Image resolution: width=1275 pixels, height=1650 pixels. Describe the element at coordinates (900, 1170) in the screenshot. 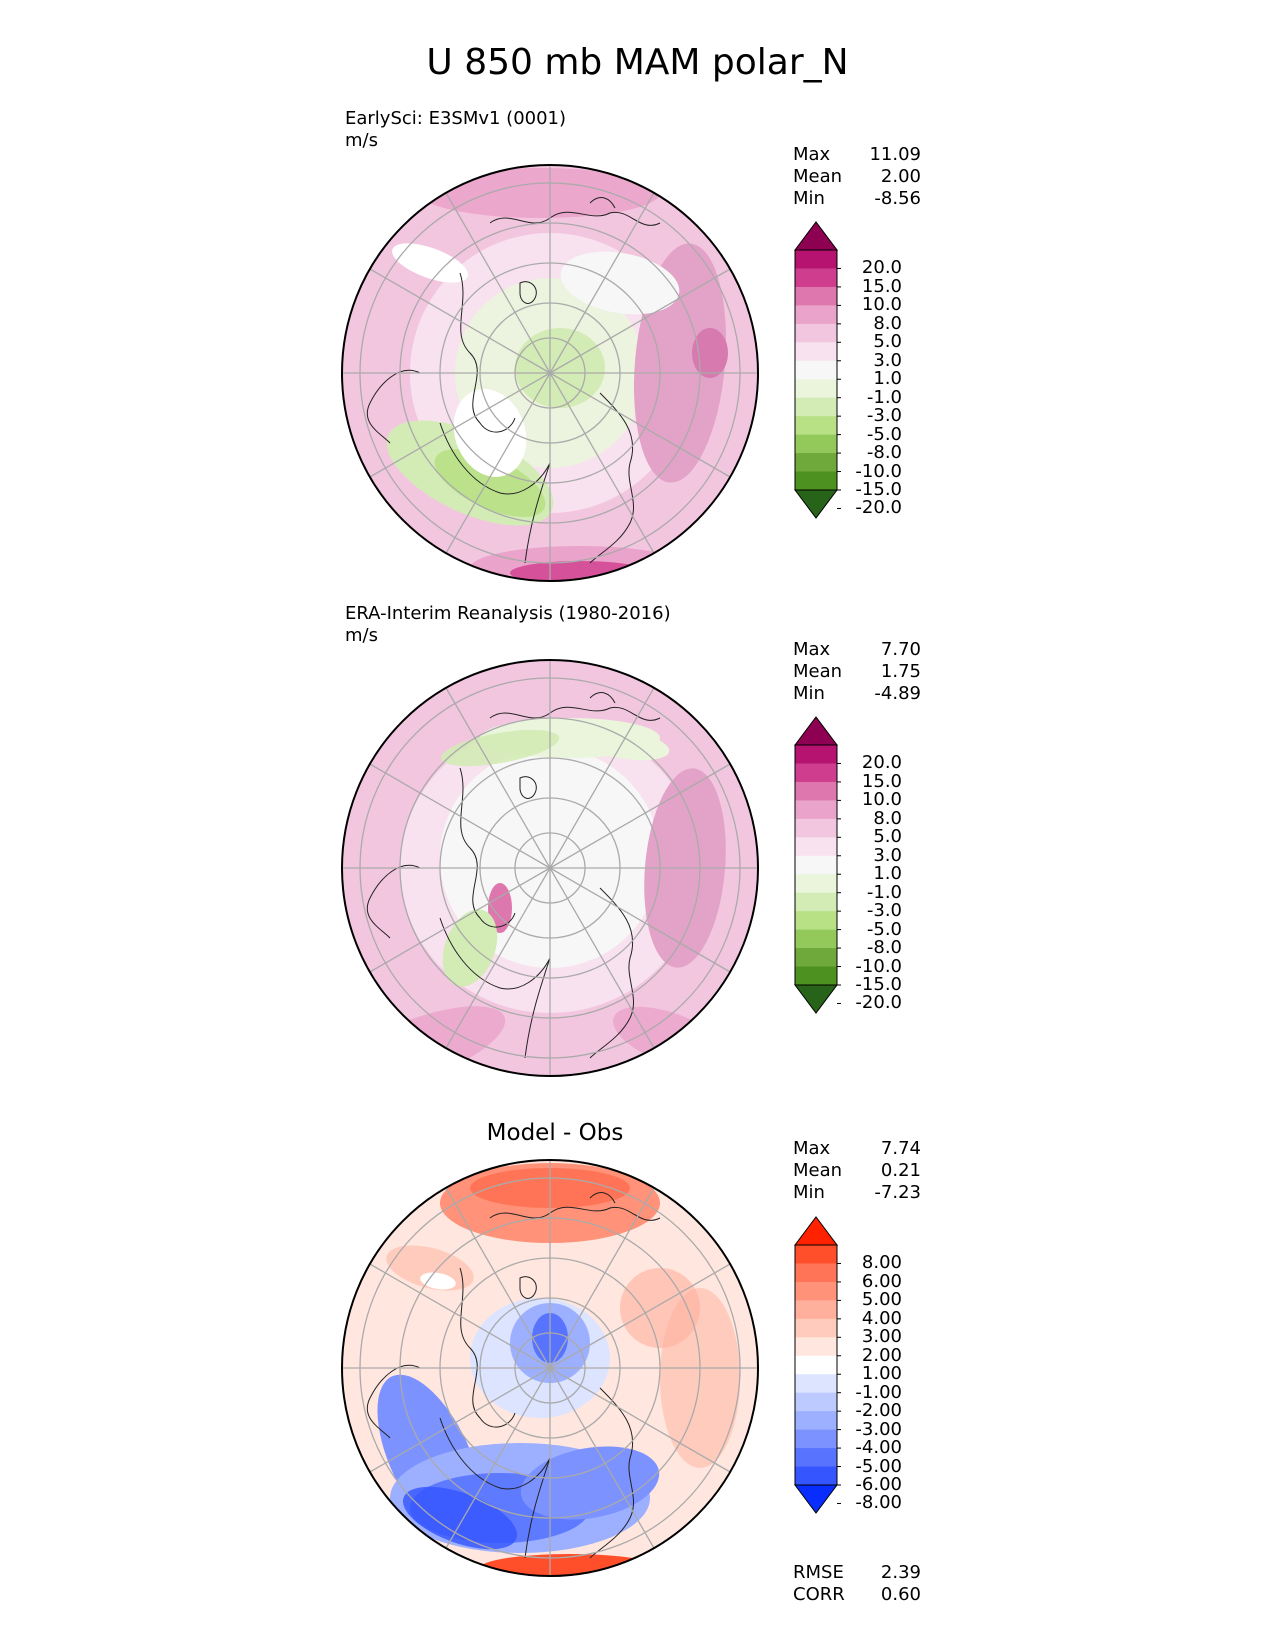

I see `stat-value: 0.21` at that location.